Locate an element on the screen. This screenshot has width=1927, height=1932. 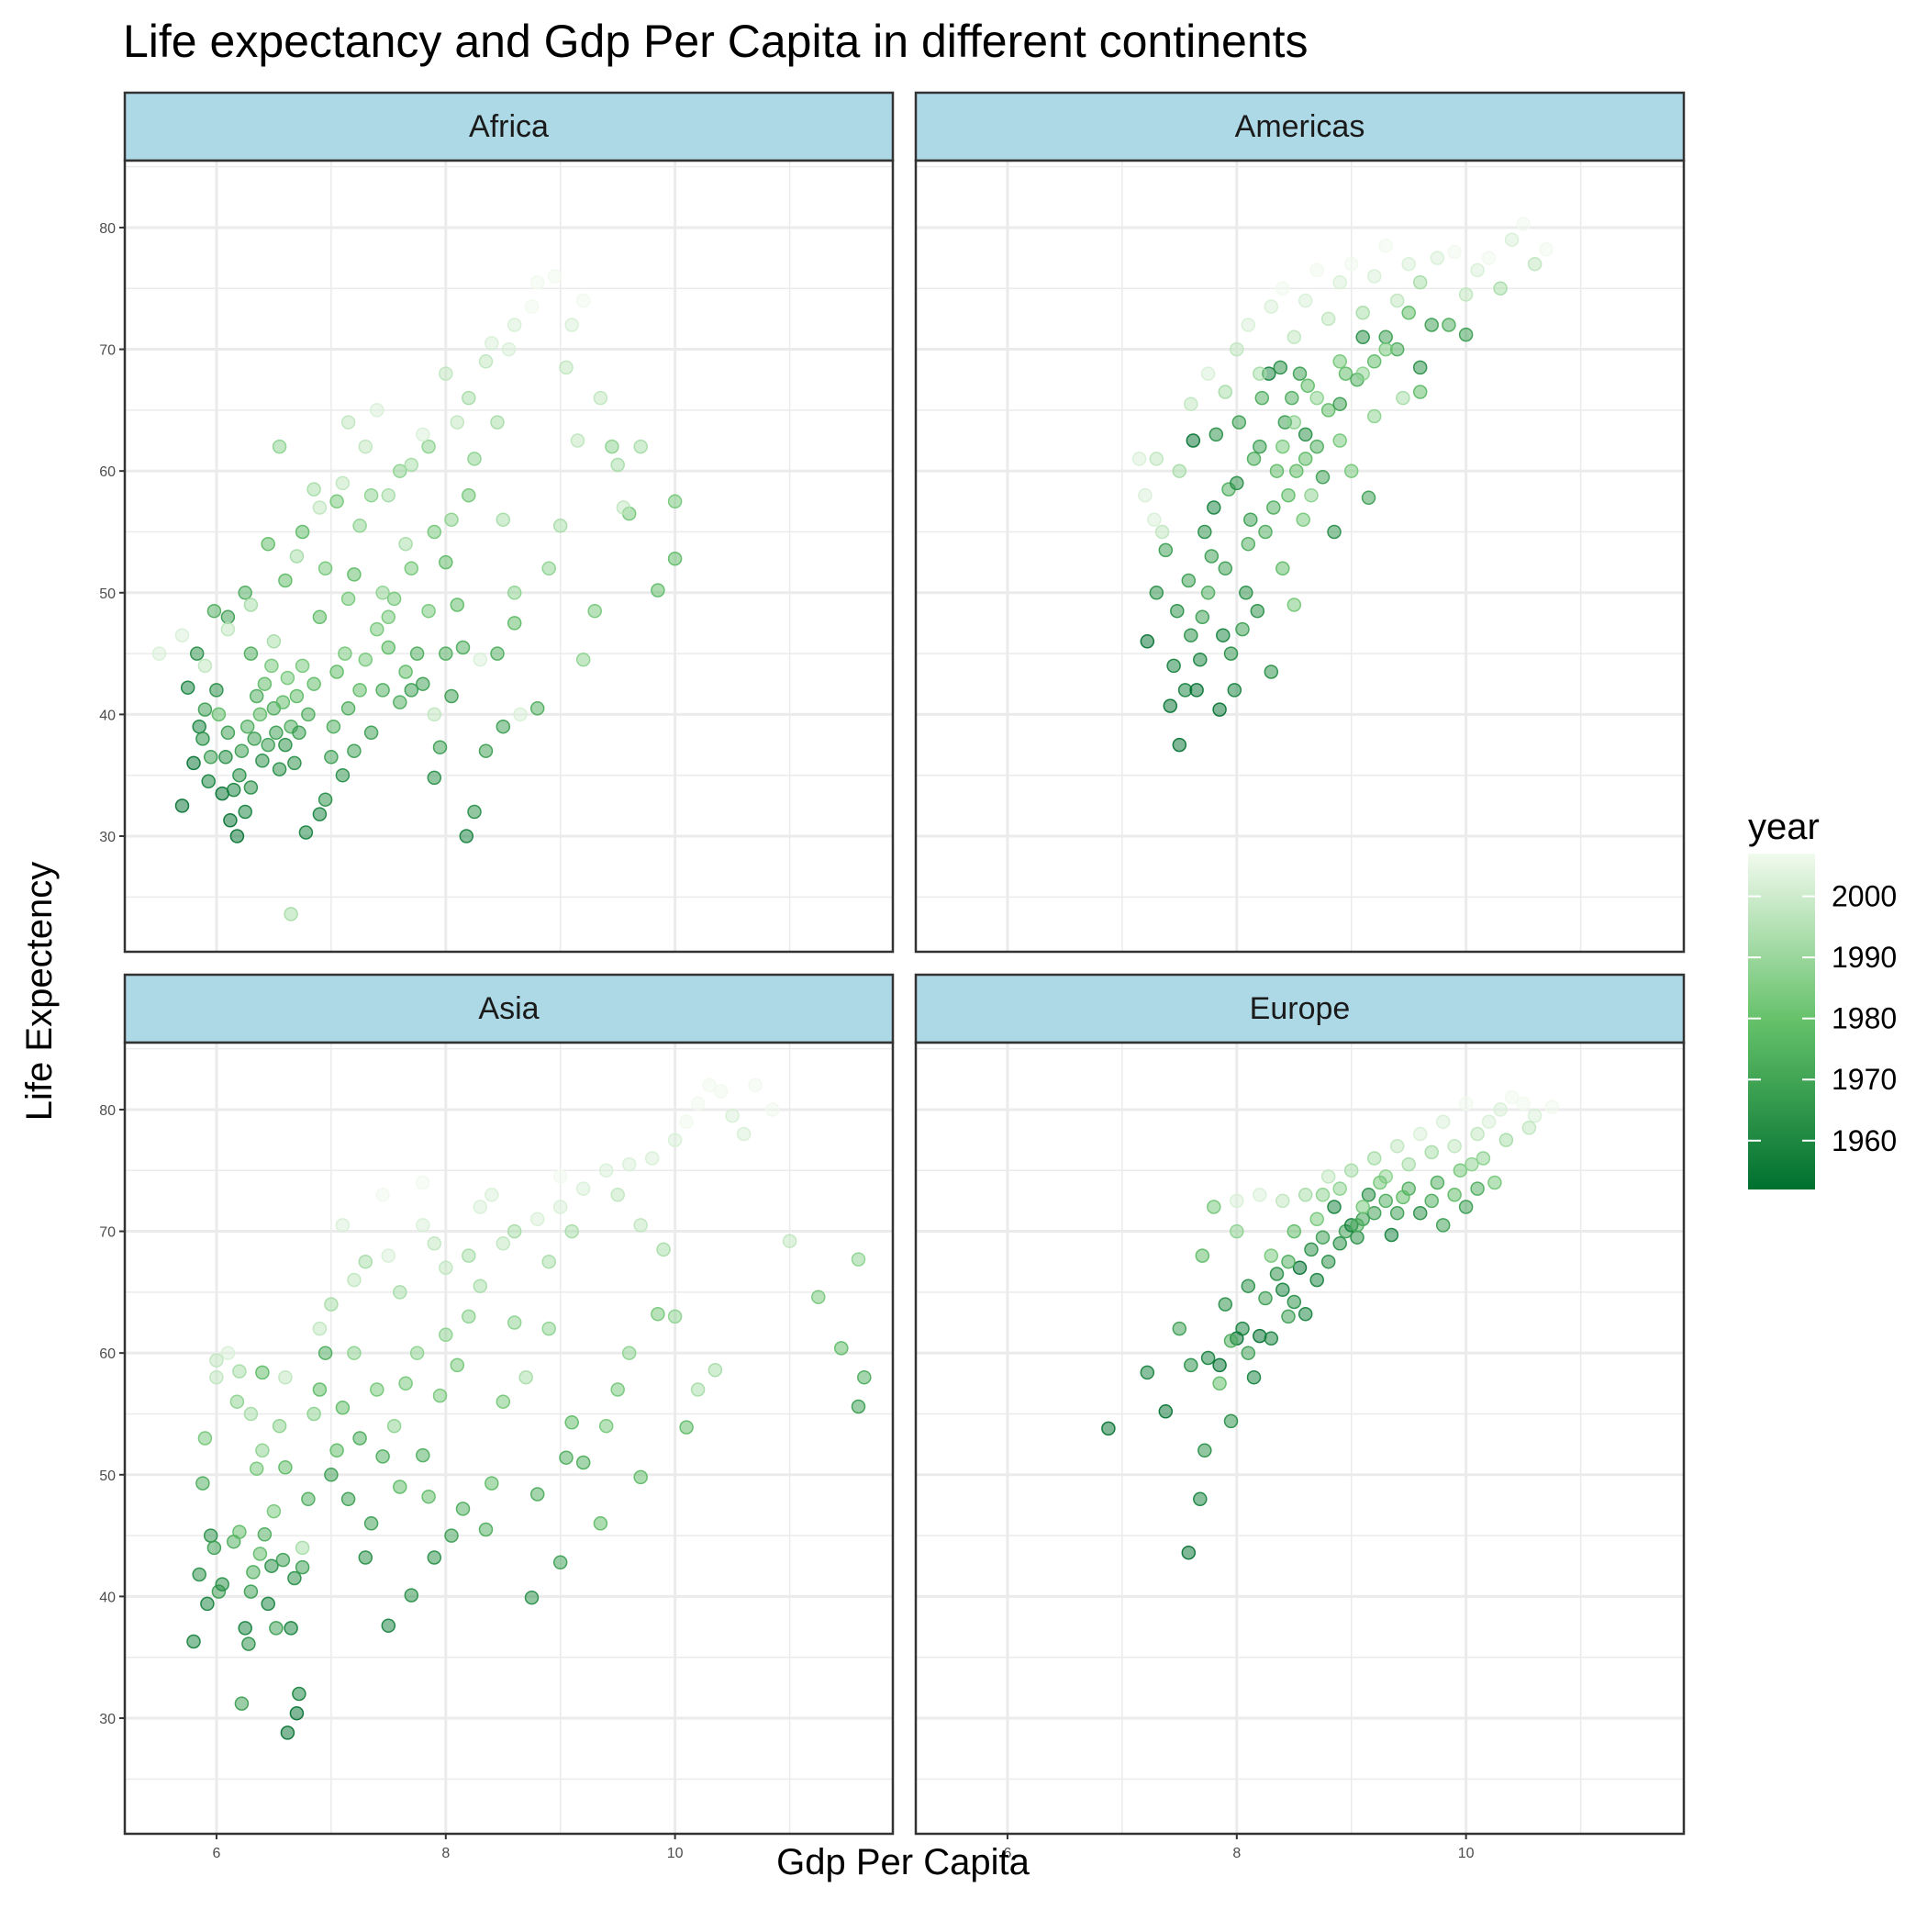
strip-label-europe: Europe is located at coordinates (1300, 1008).